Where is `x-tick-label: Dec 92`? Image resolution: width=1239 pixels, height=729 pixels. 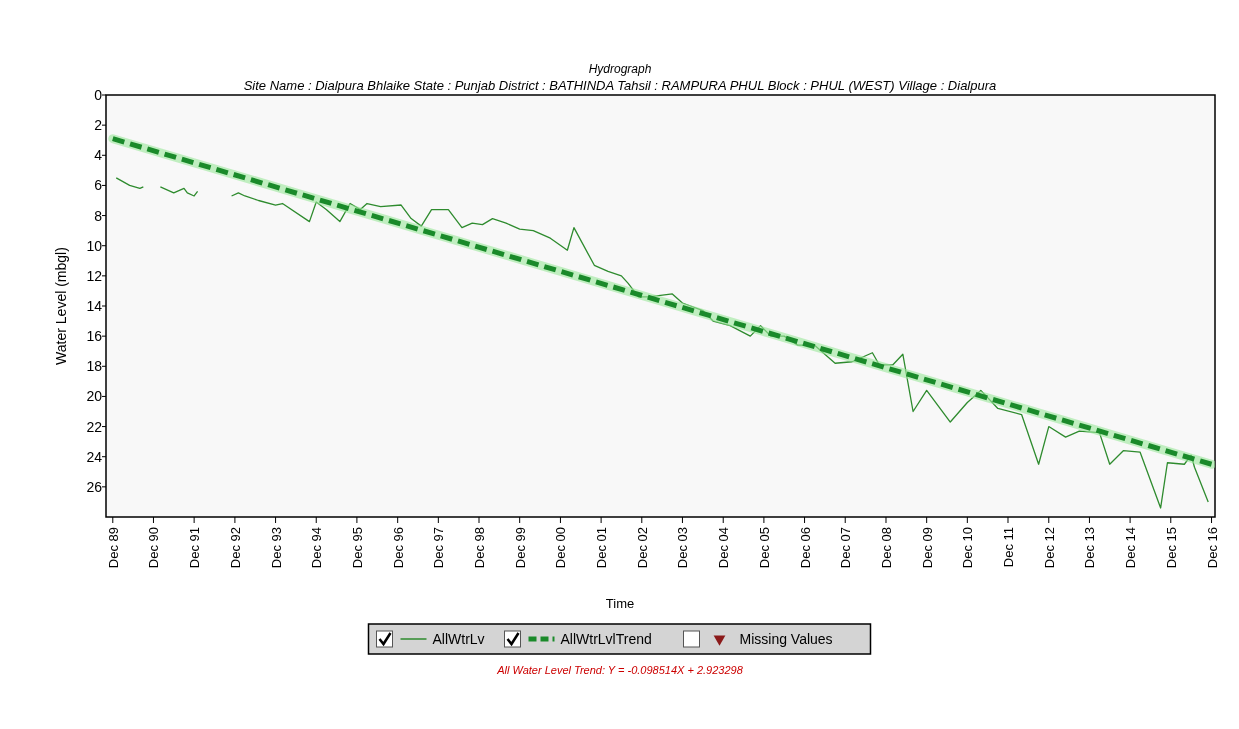 x-tick-label: Dec 92 is located at coordinates (235, 548).